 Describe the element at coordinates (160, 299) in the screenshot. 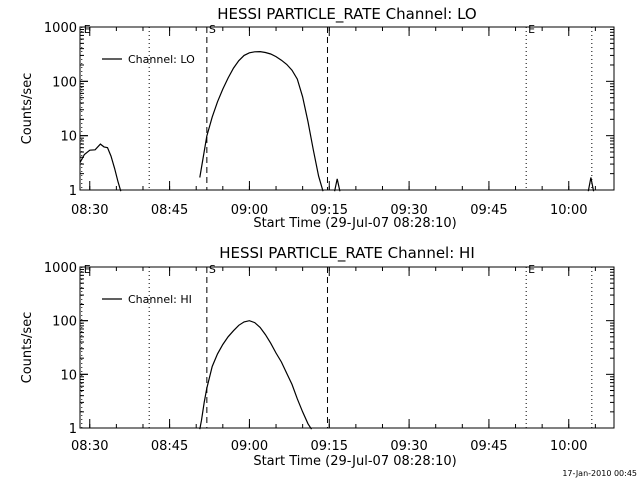

I see `legend-label: Channel: HI` at that location.